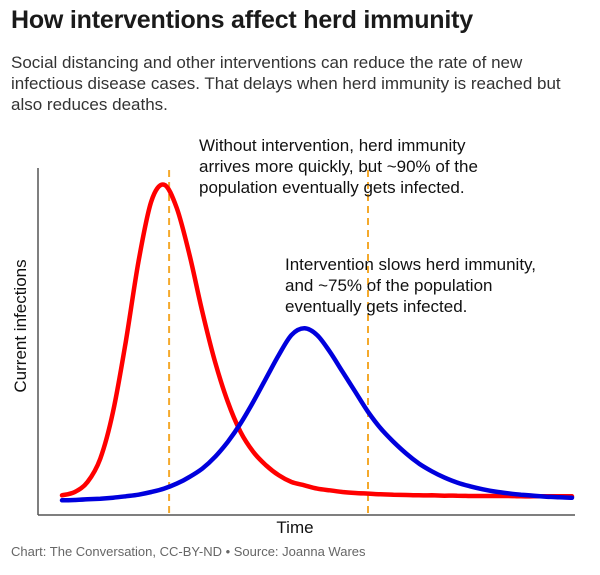 The width and height of the screenshot is (600, 575). I want to click on x-axis-label: Time, so click(294, 527).